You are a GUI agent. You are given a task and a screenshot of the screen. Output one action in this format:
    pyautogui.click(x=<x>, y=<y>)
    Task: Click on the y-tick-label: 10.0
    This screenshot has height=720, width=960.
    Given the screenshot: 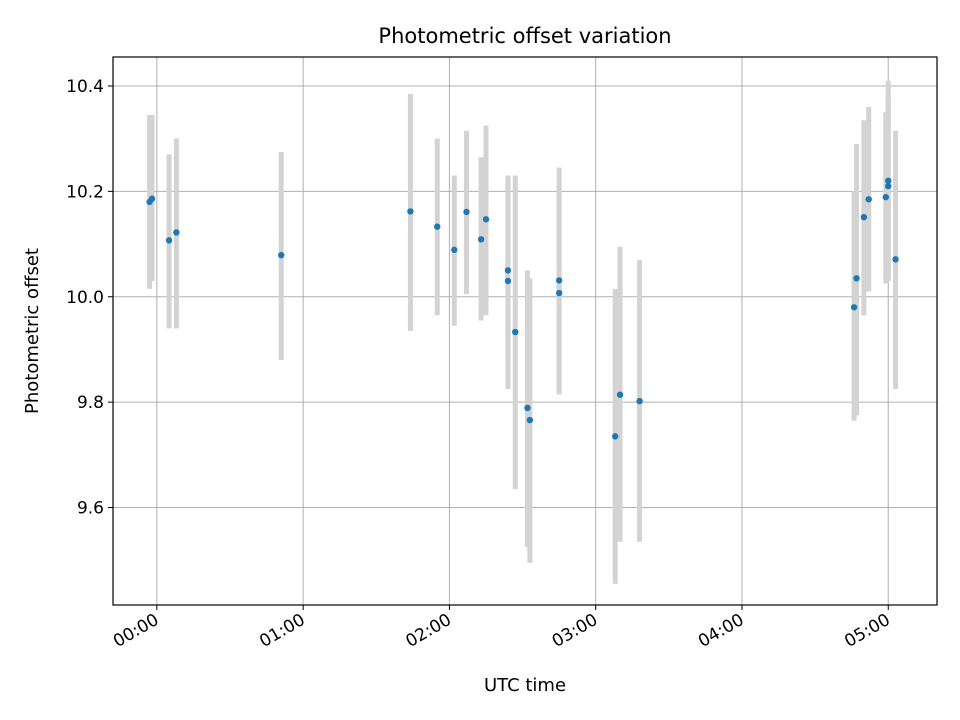 What is the action you would take?
    pyautogui.click(x=85, y=298)
    